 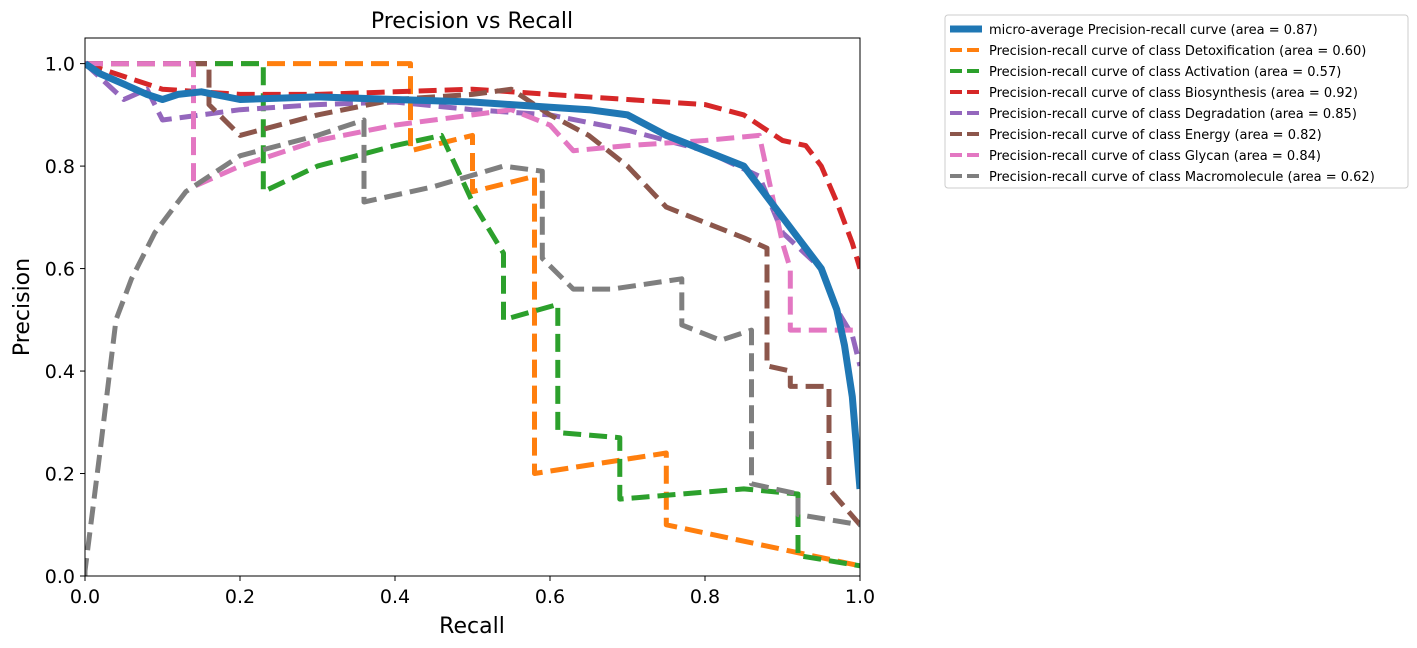 I want to click on x-tick-label: 1.0, so click(x=860, y=597).